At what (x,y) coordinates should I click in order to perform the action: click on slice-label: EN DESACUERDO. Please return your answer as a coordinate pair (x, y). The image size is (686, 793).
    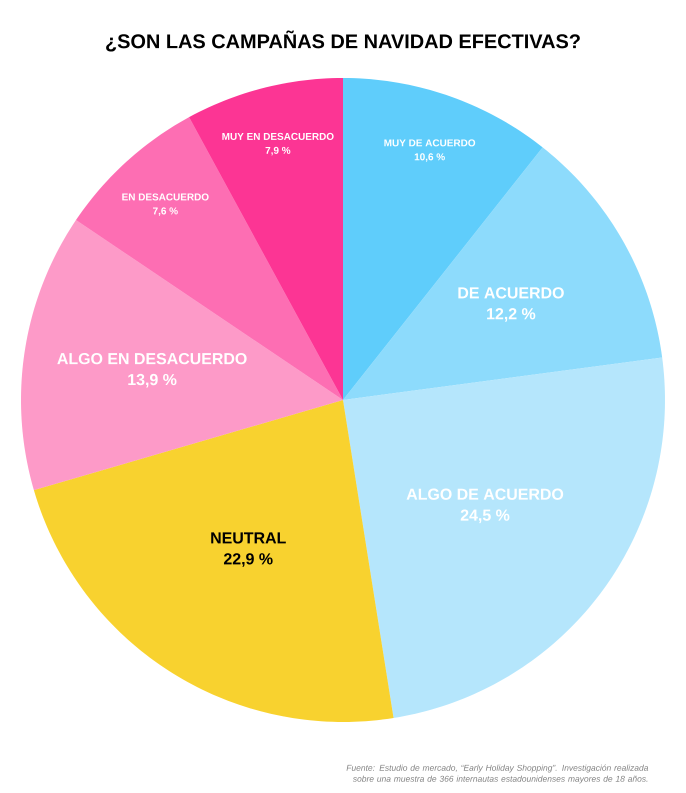
    Looking at the image, I should click on (165, 196).